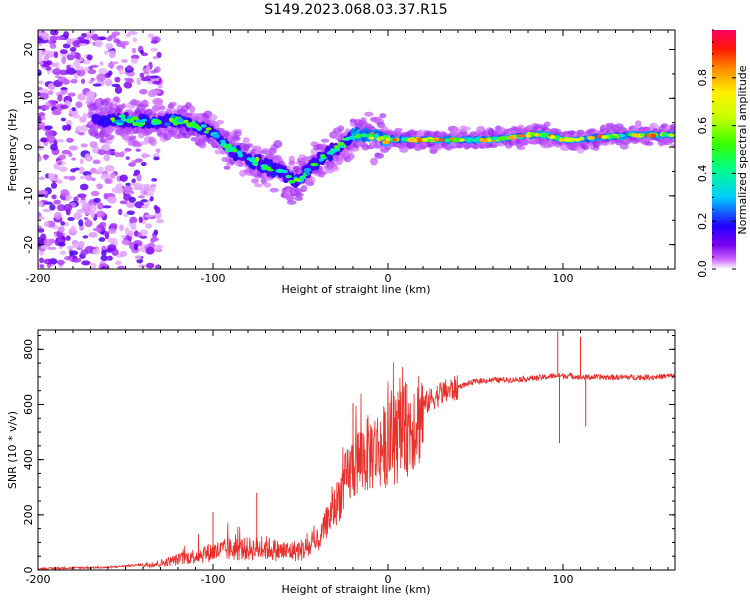  What do you see at coordinates (716, 153) in the screenshot?
I see `colorbar-ticks: 0.0 0.2 0.4 0.6 0.8` at bounding box center [716, 153].